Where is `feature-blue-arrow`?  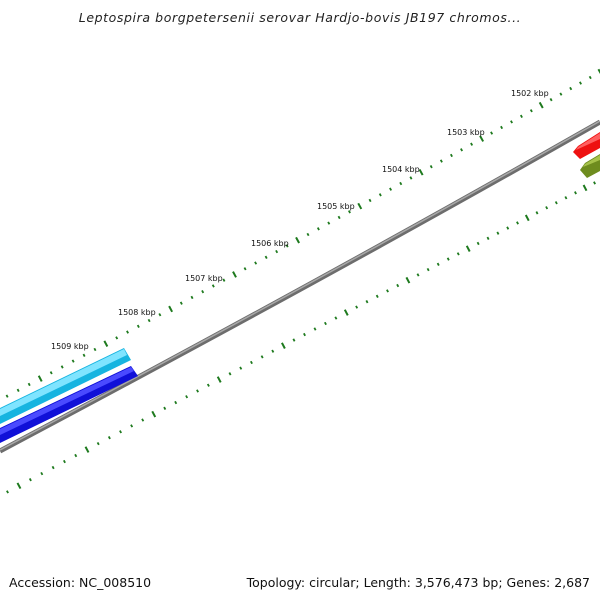
feature-blue-arrow is located at coordinates (69, 404).